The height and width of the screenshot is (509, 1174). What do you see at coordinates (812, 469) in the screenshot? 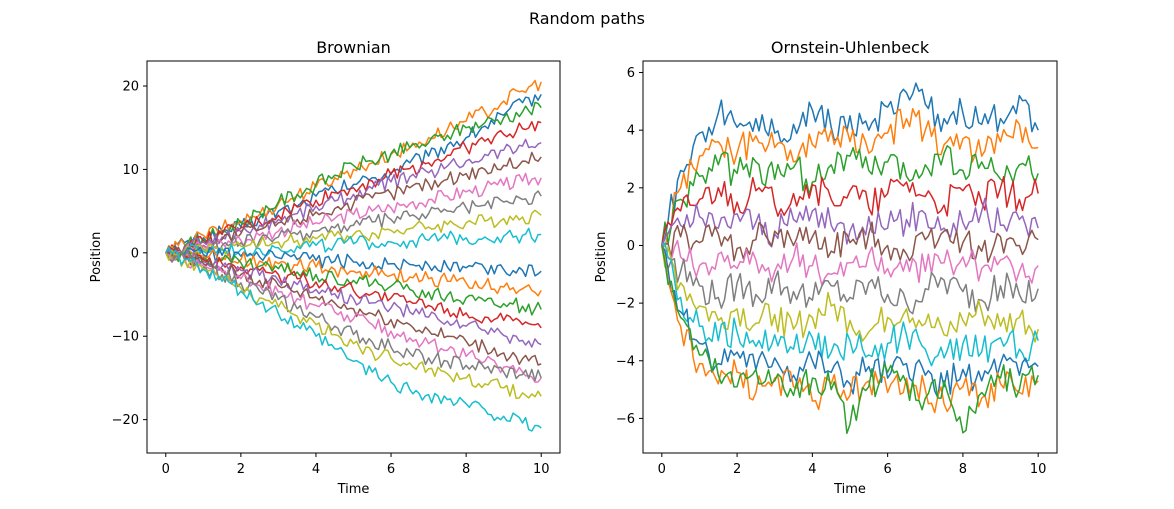
I see `ou-x-tick-label: 4` at bounding box center [812, 469].